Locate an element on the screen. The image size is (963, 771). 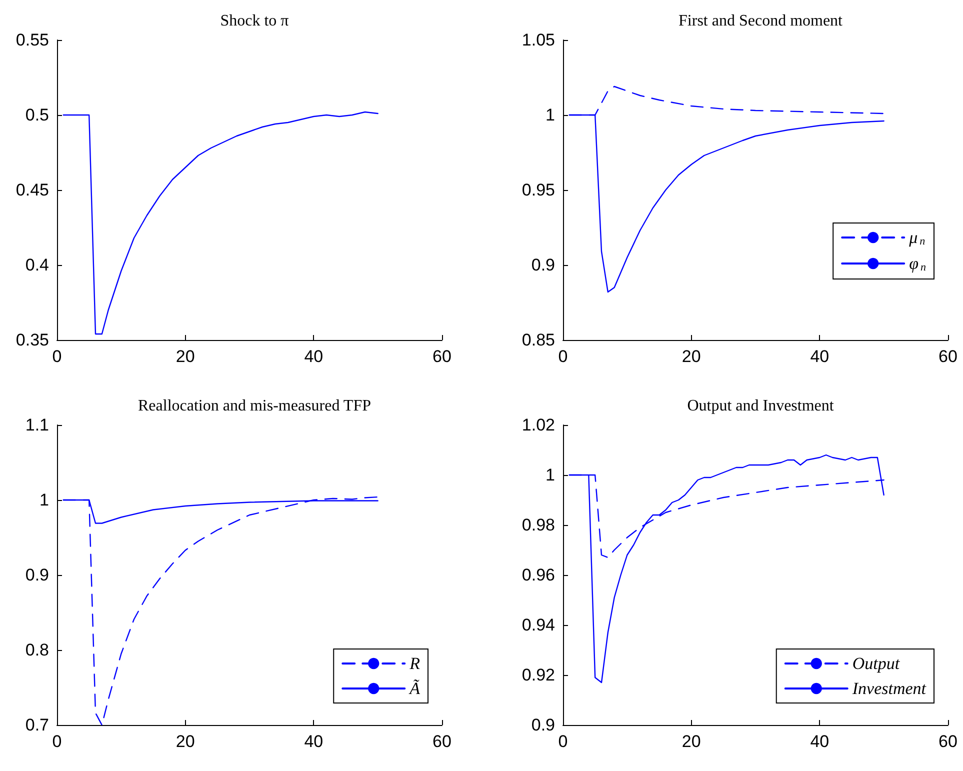
legend-label: Output is located at coordinates (876, 663).